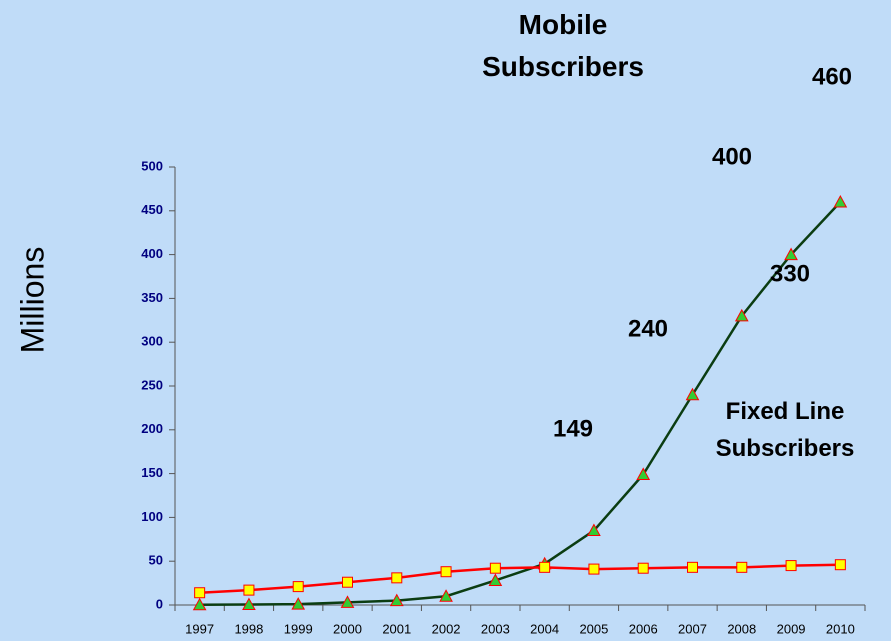 The width and height of the screenshot is (891, 641). I want to click on x-tick-label: 2005, so click(593, 628).